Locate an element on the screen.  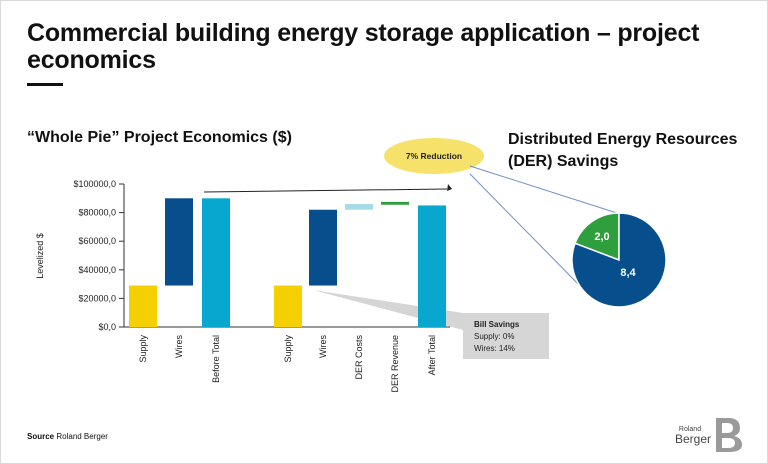
x-tick-label: DER Costs is located at coordinates (359, 357).